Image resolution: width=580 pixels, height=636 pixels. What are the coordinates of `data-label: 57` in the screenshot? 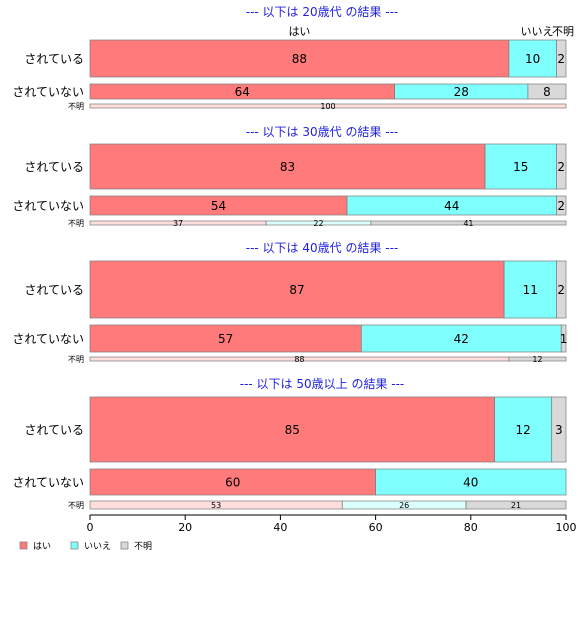 It's located at (225, 339).